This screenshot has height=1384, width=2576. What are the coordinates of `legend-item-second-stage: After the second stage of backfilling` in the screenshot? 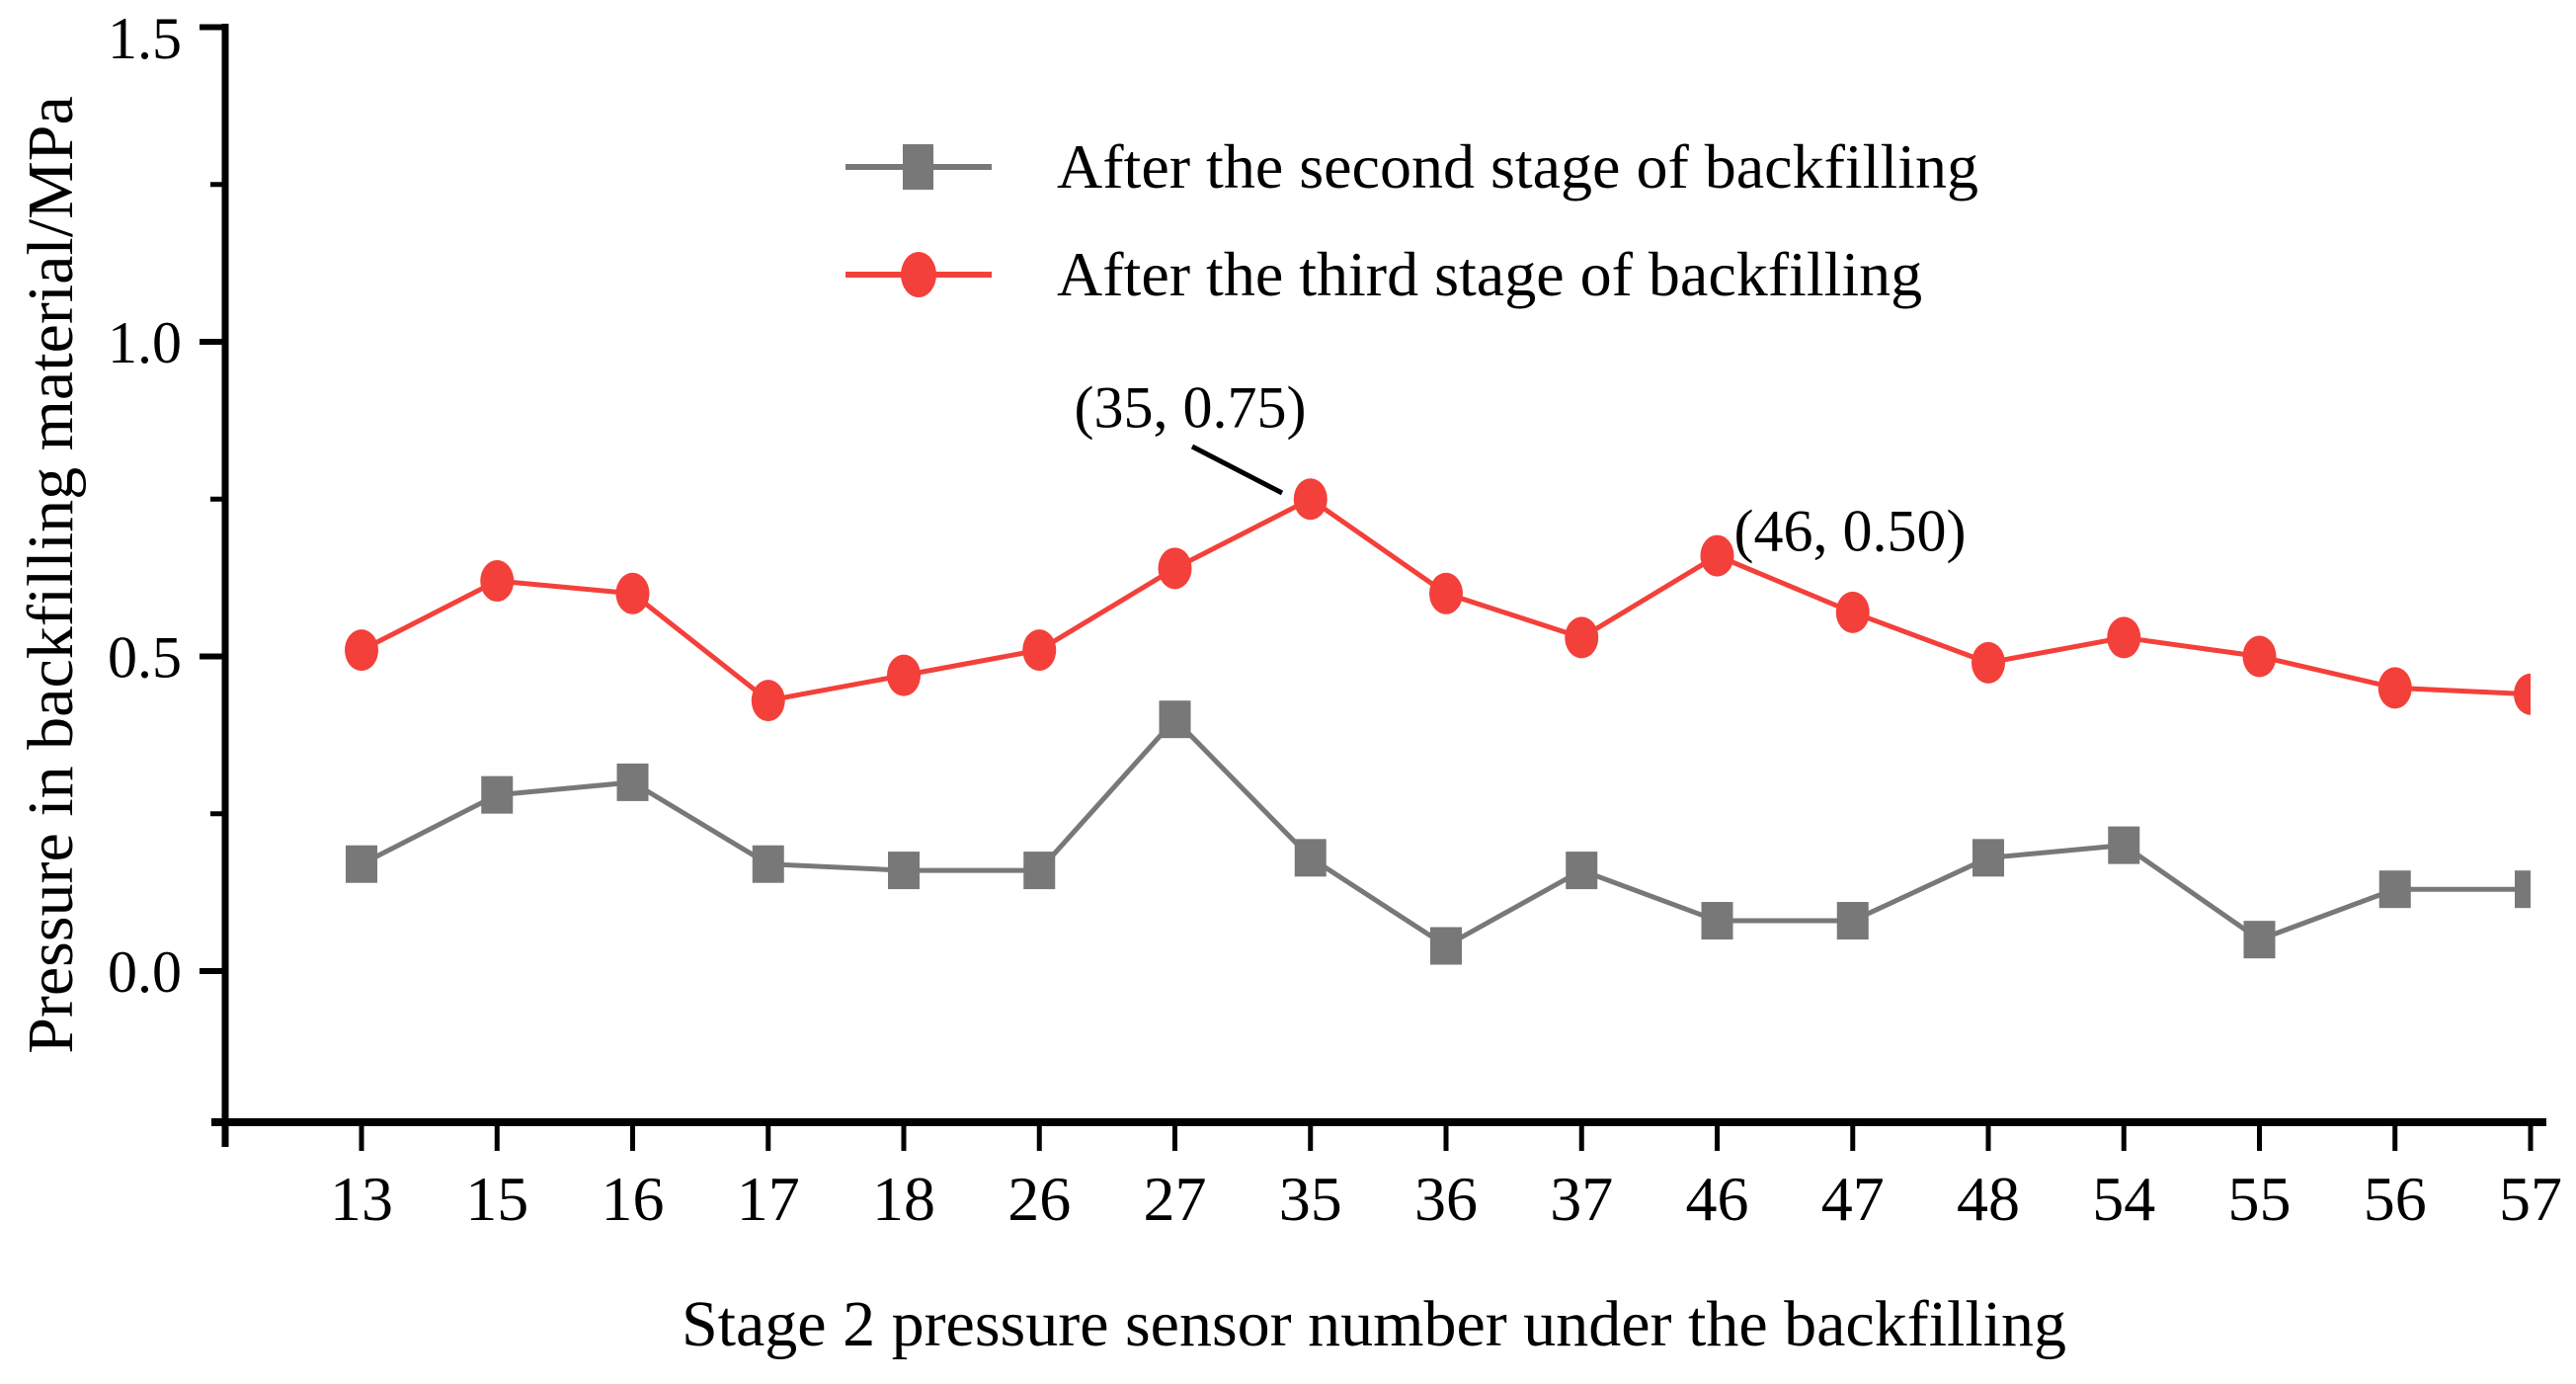 It's located at (1410, 166).